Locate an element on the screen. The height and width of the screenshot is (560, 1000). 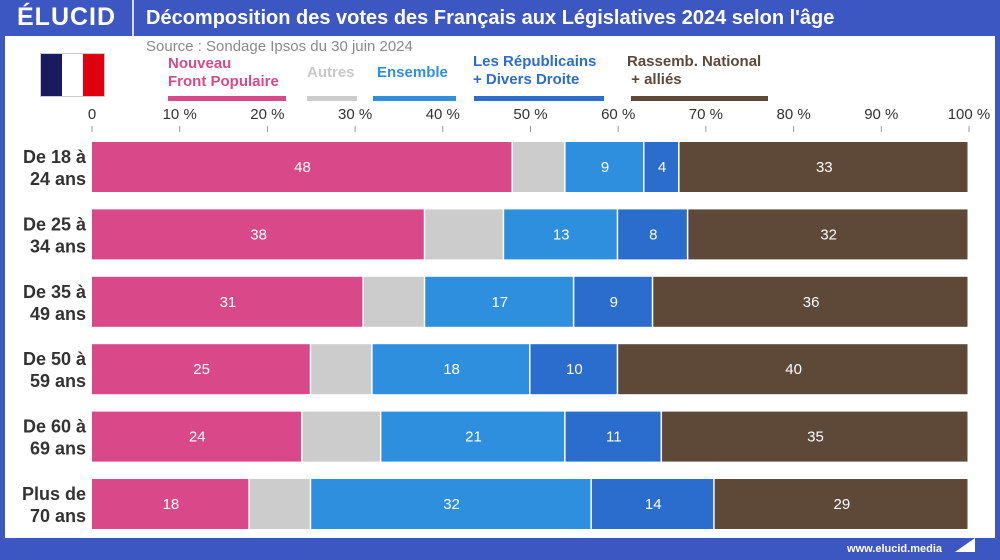
data-label: 10 is located at coordinates (574, 369).